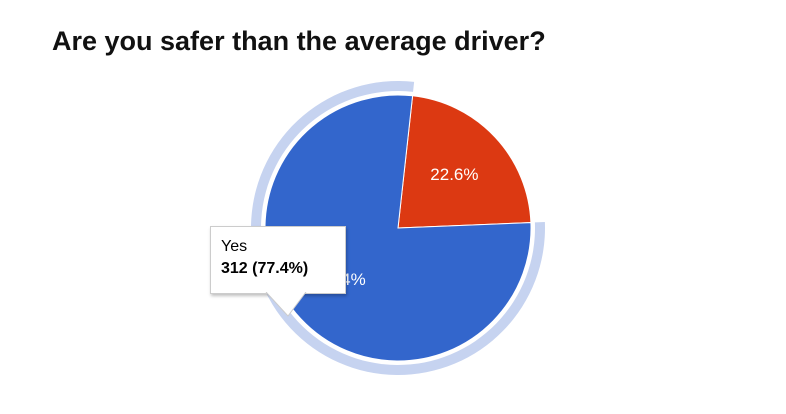 The height and width of the screenshot is (414, 786). I want to click on tooltip: Yes 312 (77.4%), so click(278, 260).